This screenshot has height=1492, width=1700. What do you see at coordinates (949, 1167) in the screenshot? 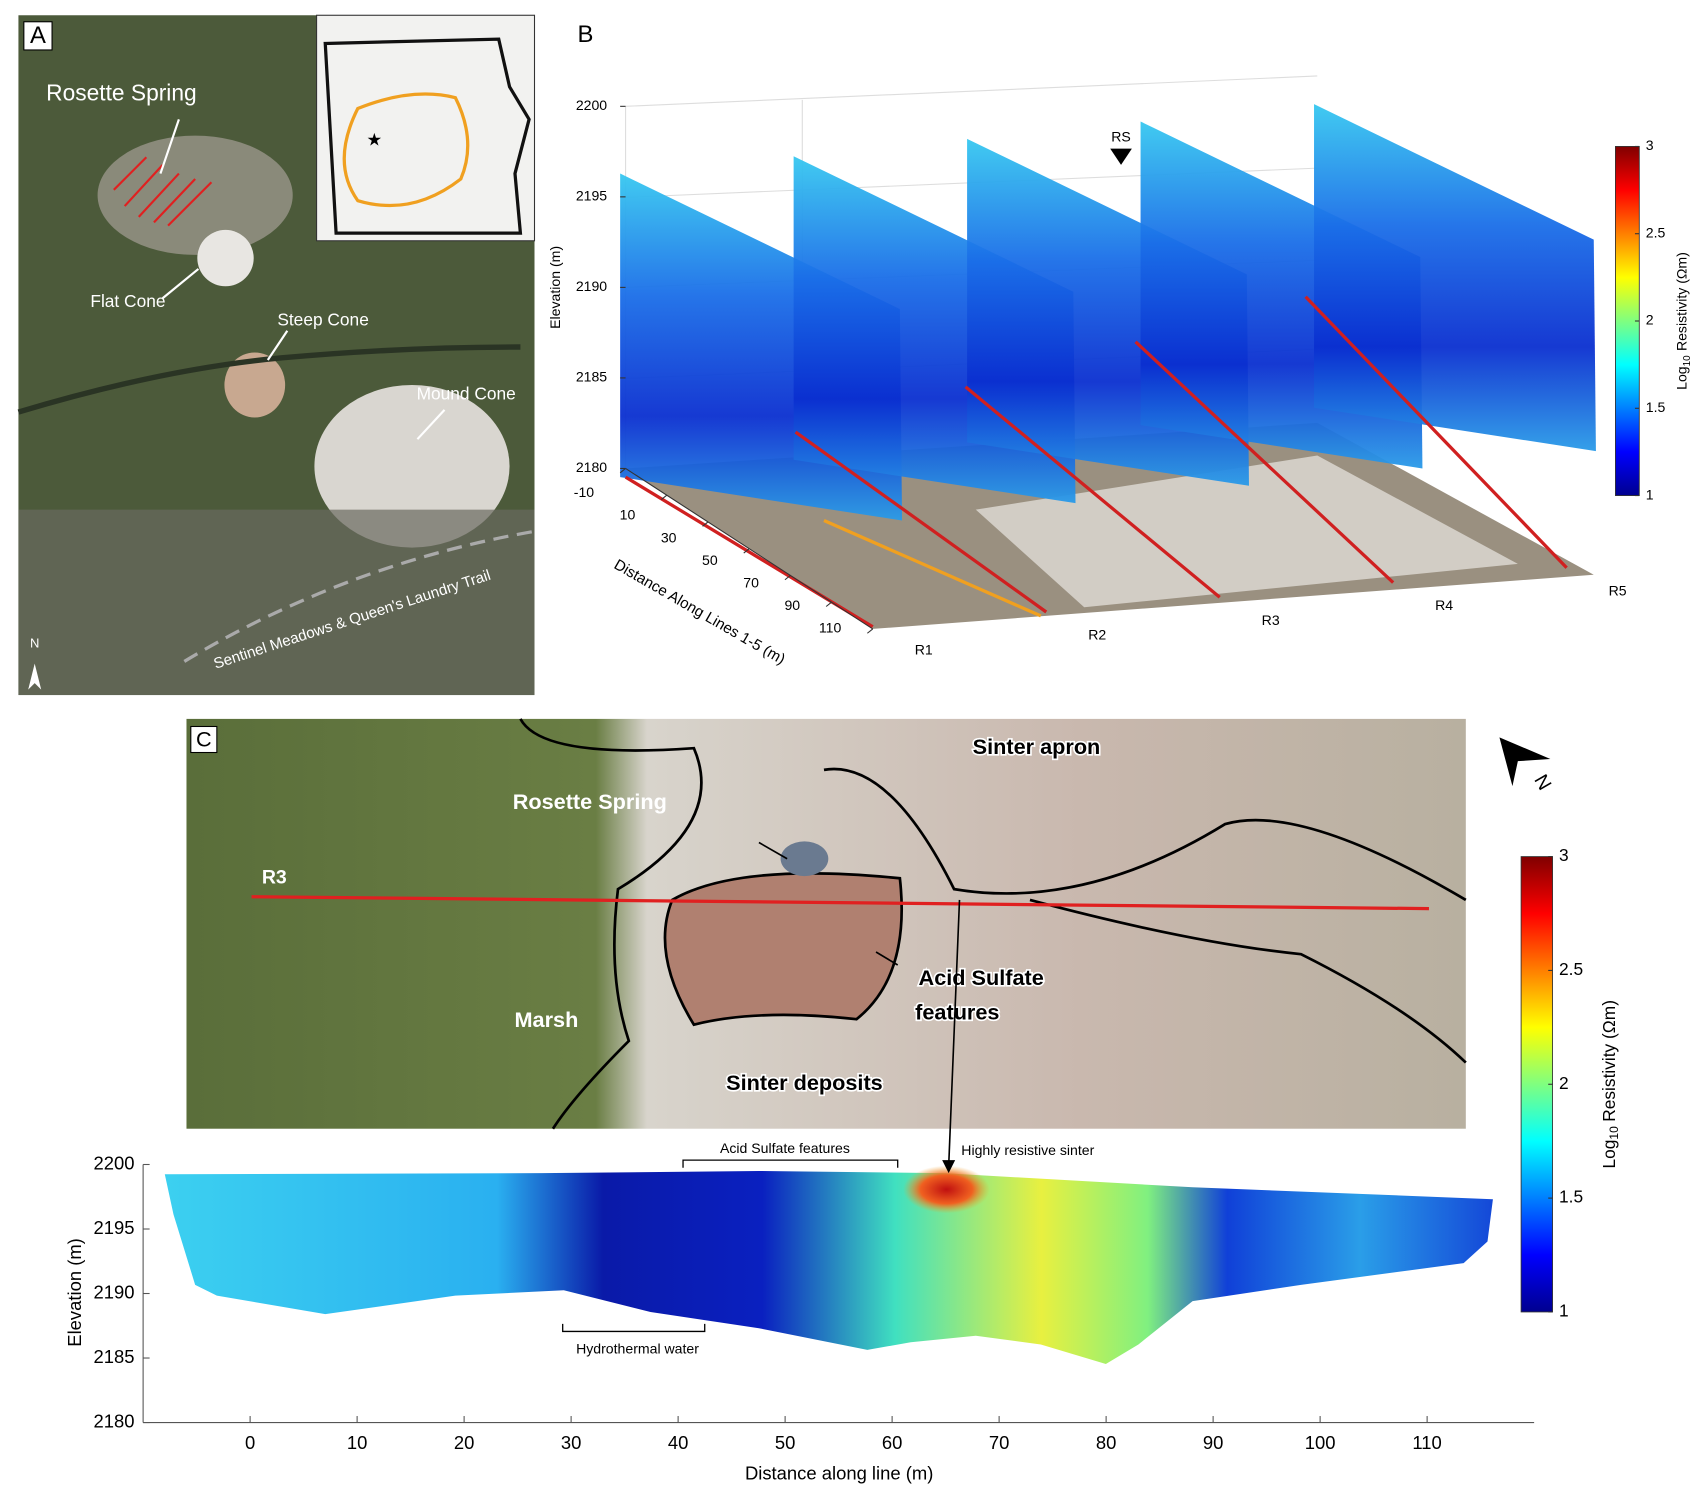
I see `arrowhead` at bounding box center [949, 1167].